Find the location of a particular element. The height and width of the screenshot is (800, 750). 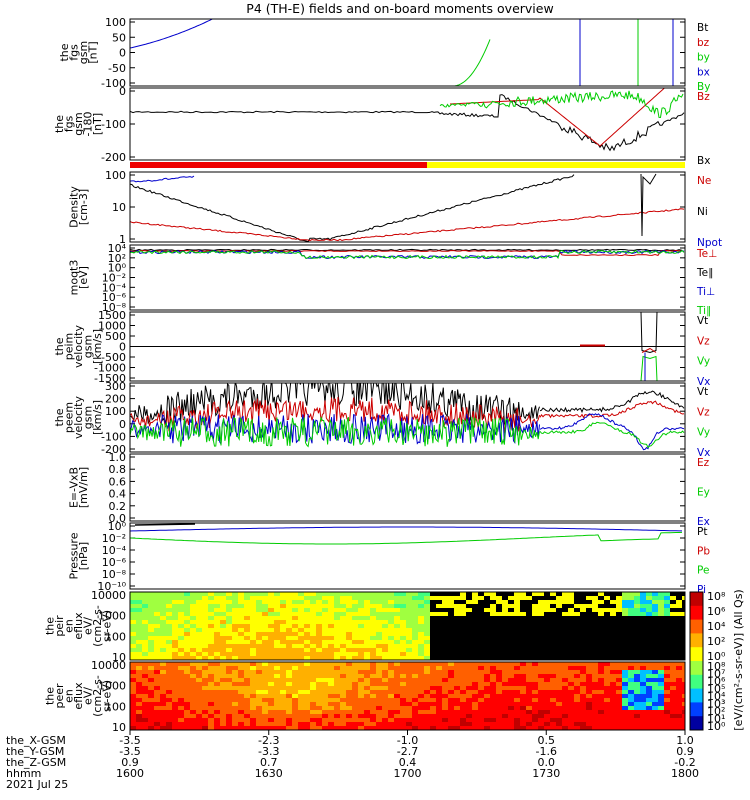

ytick-label: 10⁻² is located at coordinates (114, 538).